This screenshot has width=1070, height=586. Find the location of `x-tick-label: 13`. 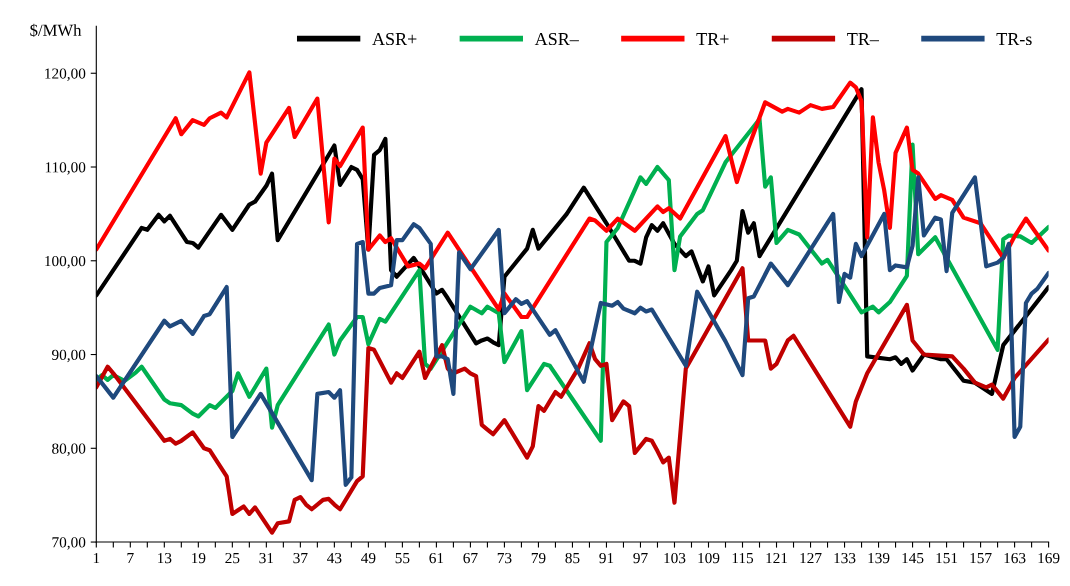

x-tick-label: 13 is located at coordinates (165, 558).